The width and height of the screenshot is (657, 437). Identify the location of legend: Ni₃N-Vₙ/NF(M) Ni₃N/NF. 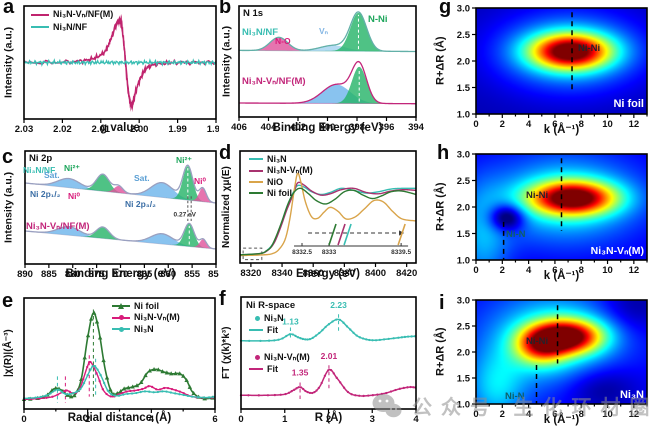
(72, 20).